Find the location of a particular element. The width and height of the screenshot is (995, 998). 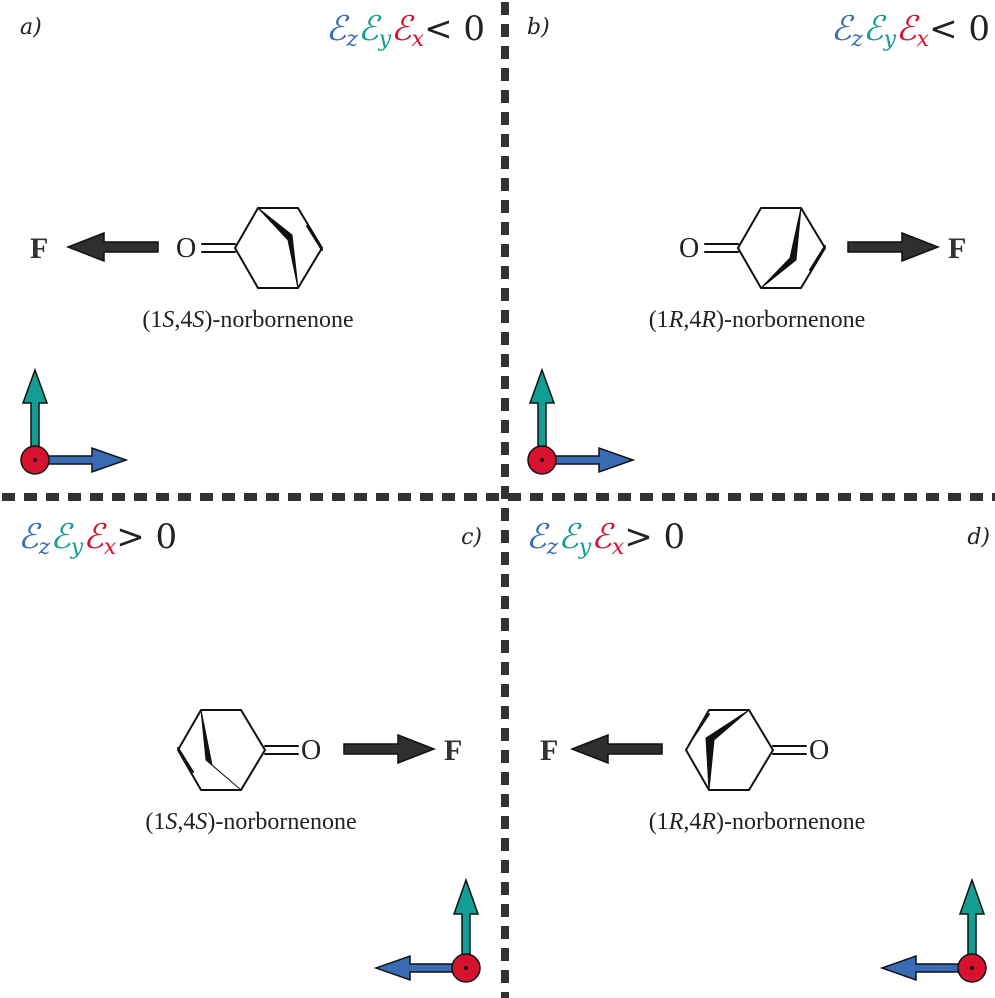

panel-label: b) is located at coordinates (538, 27).